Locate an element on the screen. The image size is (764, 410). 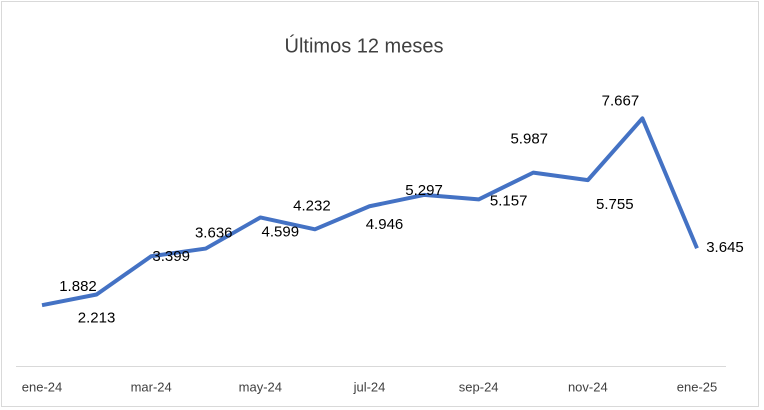
data-label: 7.667 is located at coordinates (621, 100).